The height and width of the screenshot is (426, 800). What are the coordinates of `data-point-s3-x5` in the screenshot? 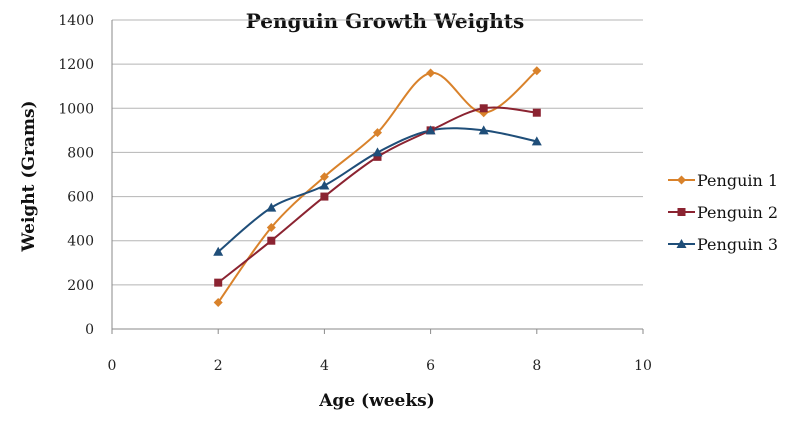 It's located at (377, 152).